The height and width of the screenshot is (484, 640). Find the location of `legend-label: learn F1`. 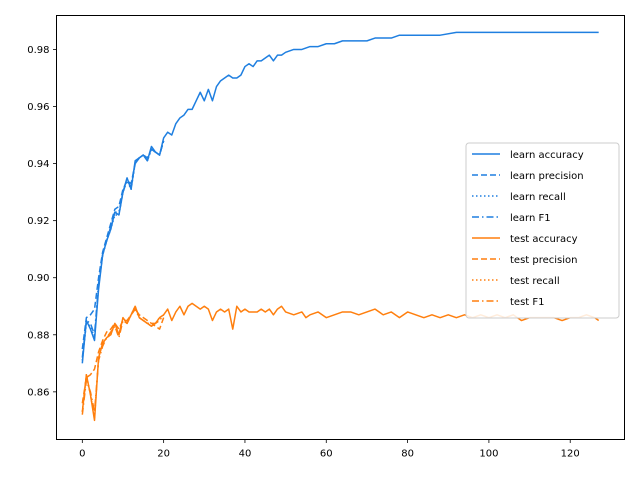

legend-label: learn F1 is located at coordinates (530, 218).